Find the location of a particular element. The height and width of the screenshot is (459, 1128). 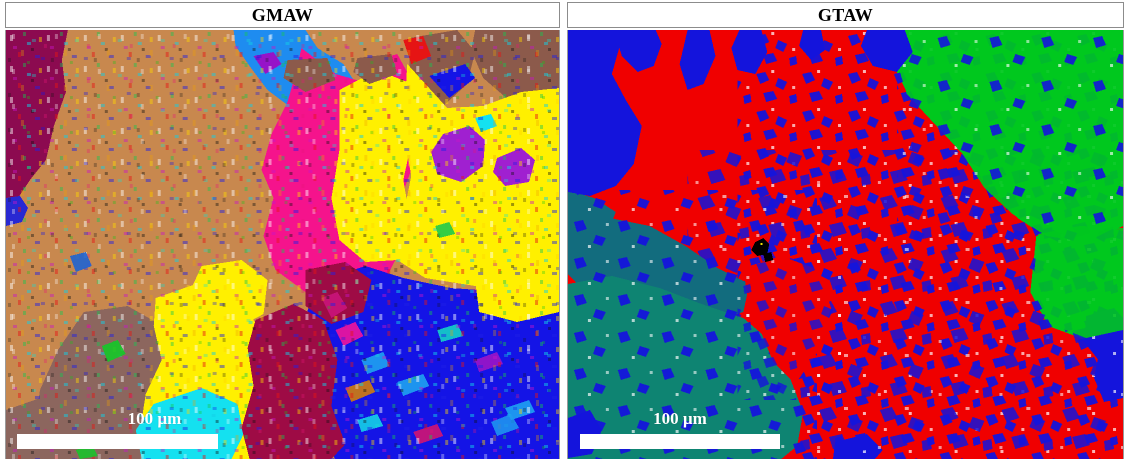

panel-header-gtaw: GTAW is located at coordinates (845, 15).